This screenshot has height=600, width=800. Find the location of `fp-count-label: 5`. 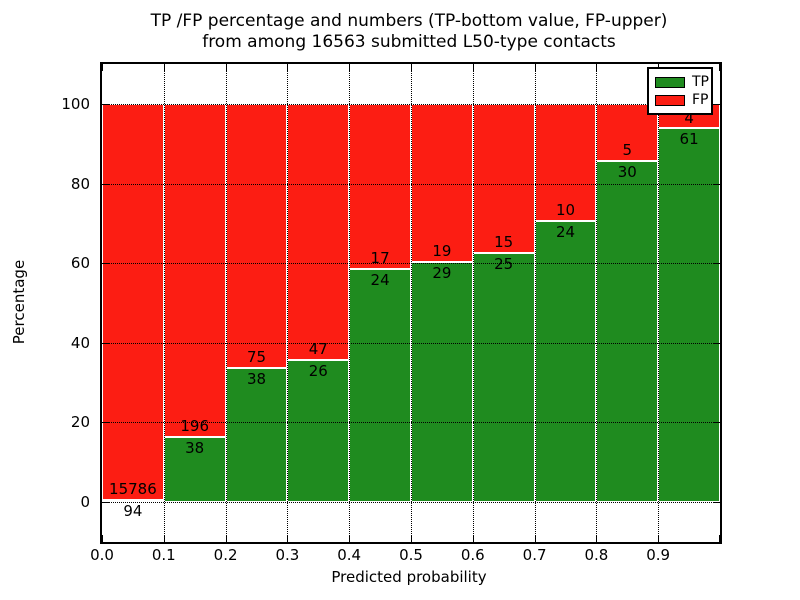

fp-count-label: 5 is located at coordinates (627, 149).